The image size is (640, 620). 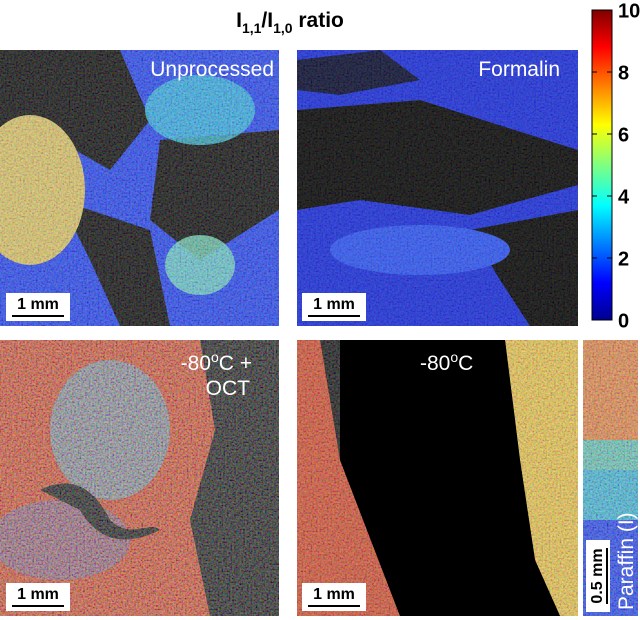 What do you see at coordinates (318, 20) in the screenshot?
I see `title-part: ratio` at bounding box center [318, 20].